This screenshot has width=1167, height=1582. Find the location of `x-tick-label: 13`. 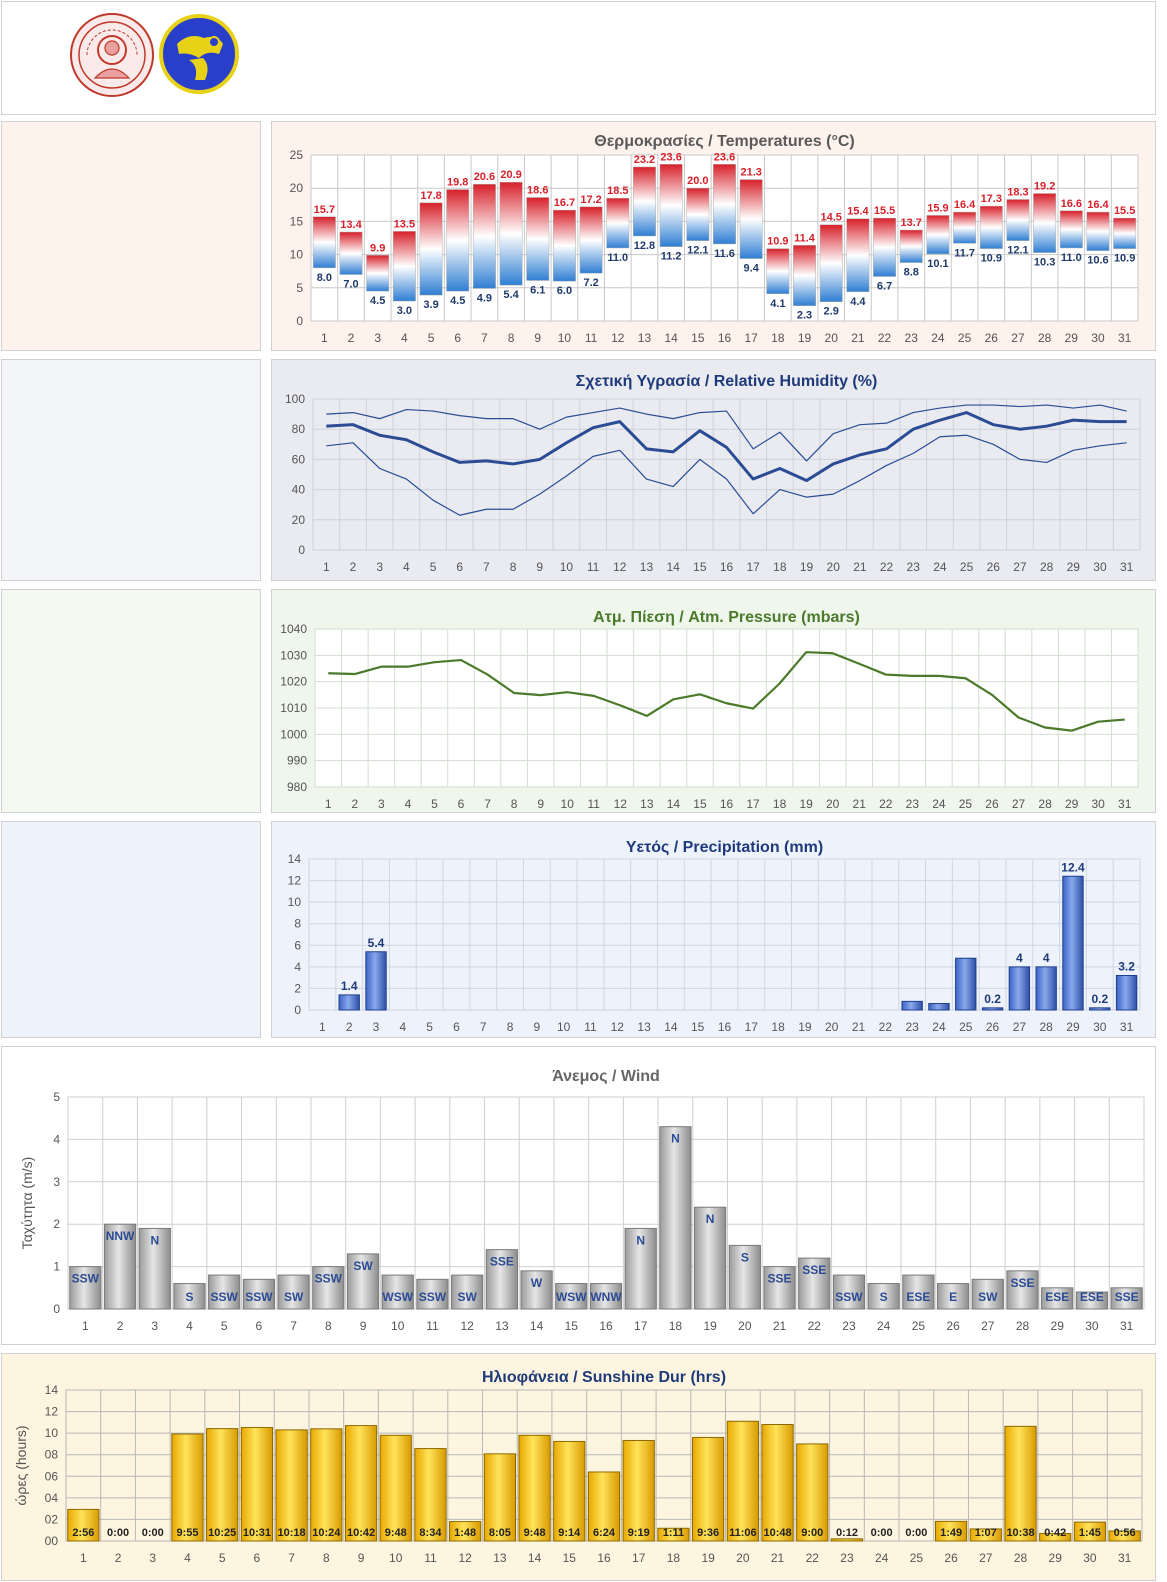

x-tick-label: 13 is located at coordinates (647, 567).